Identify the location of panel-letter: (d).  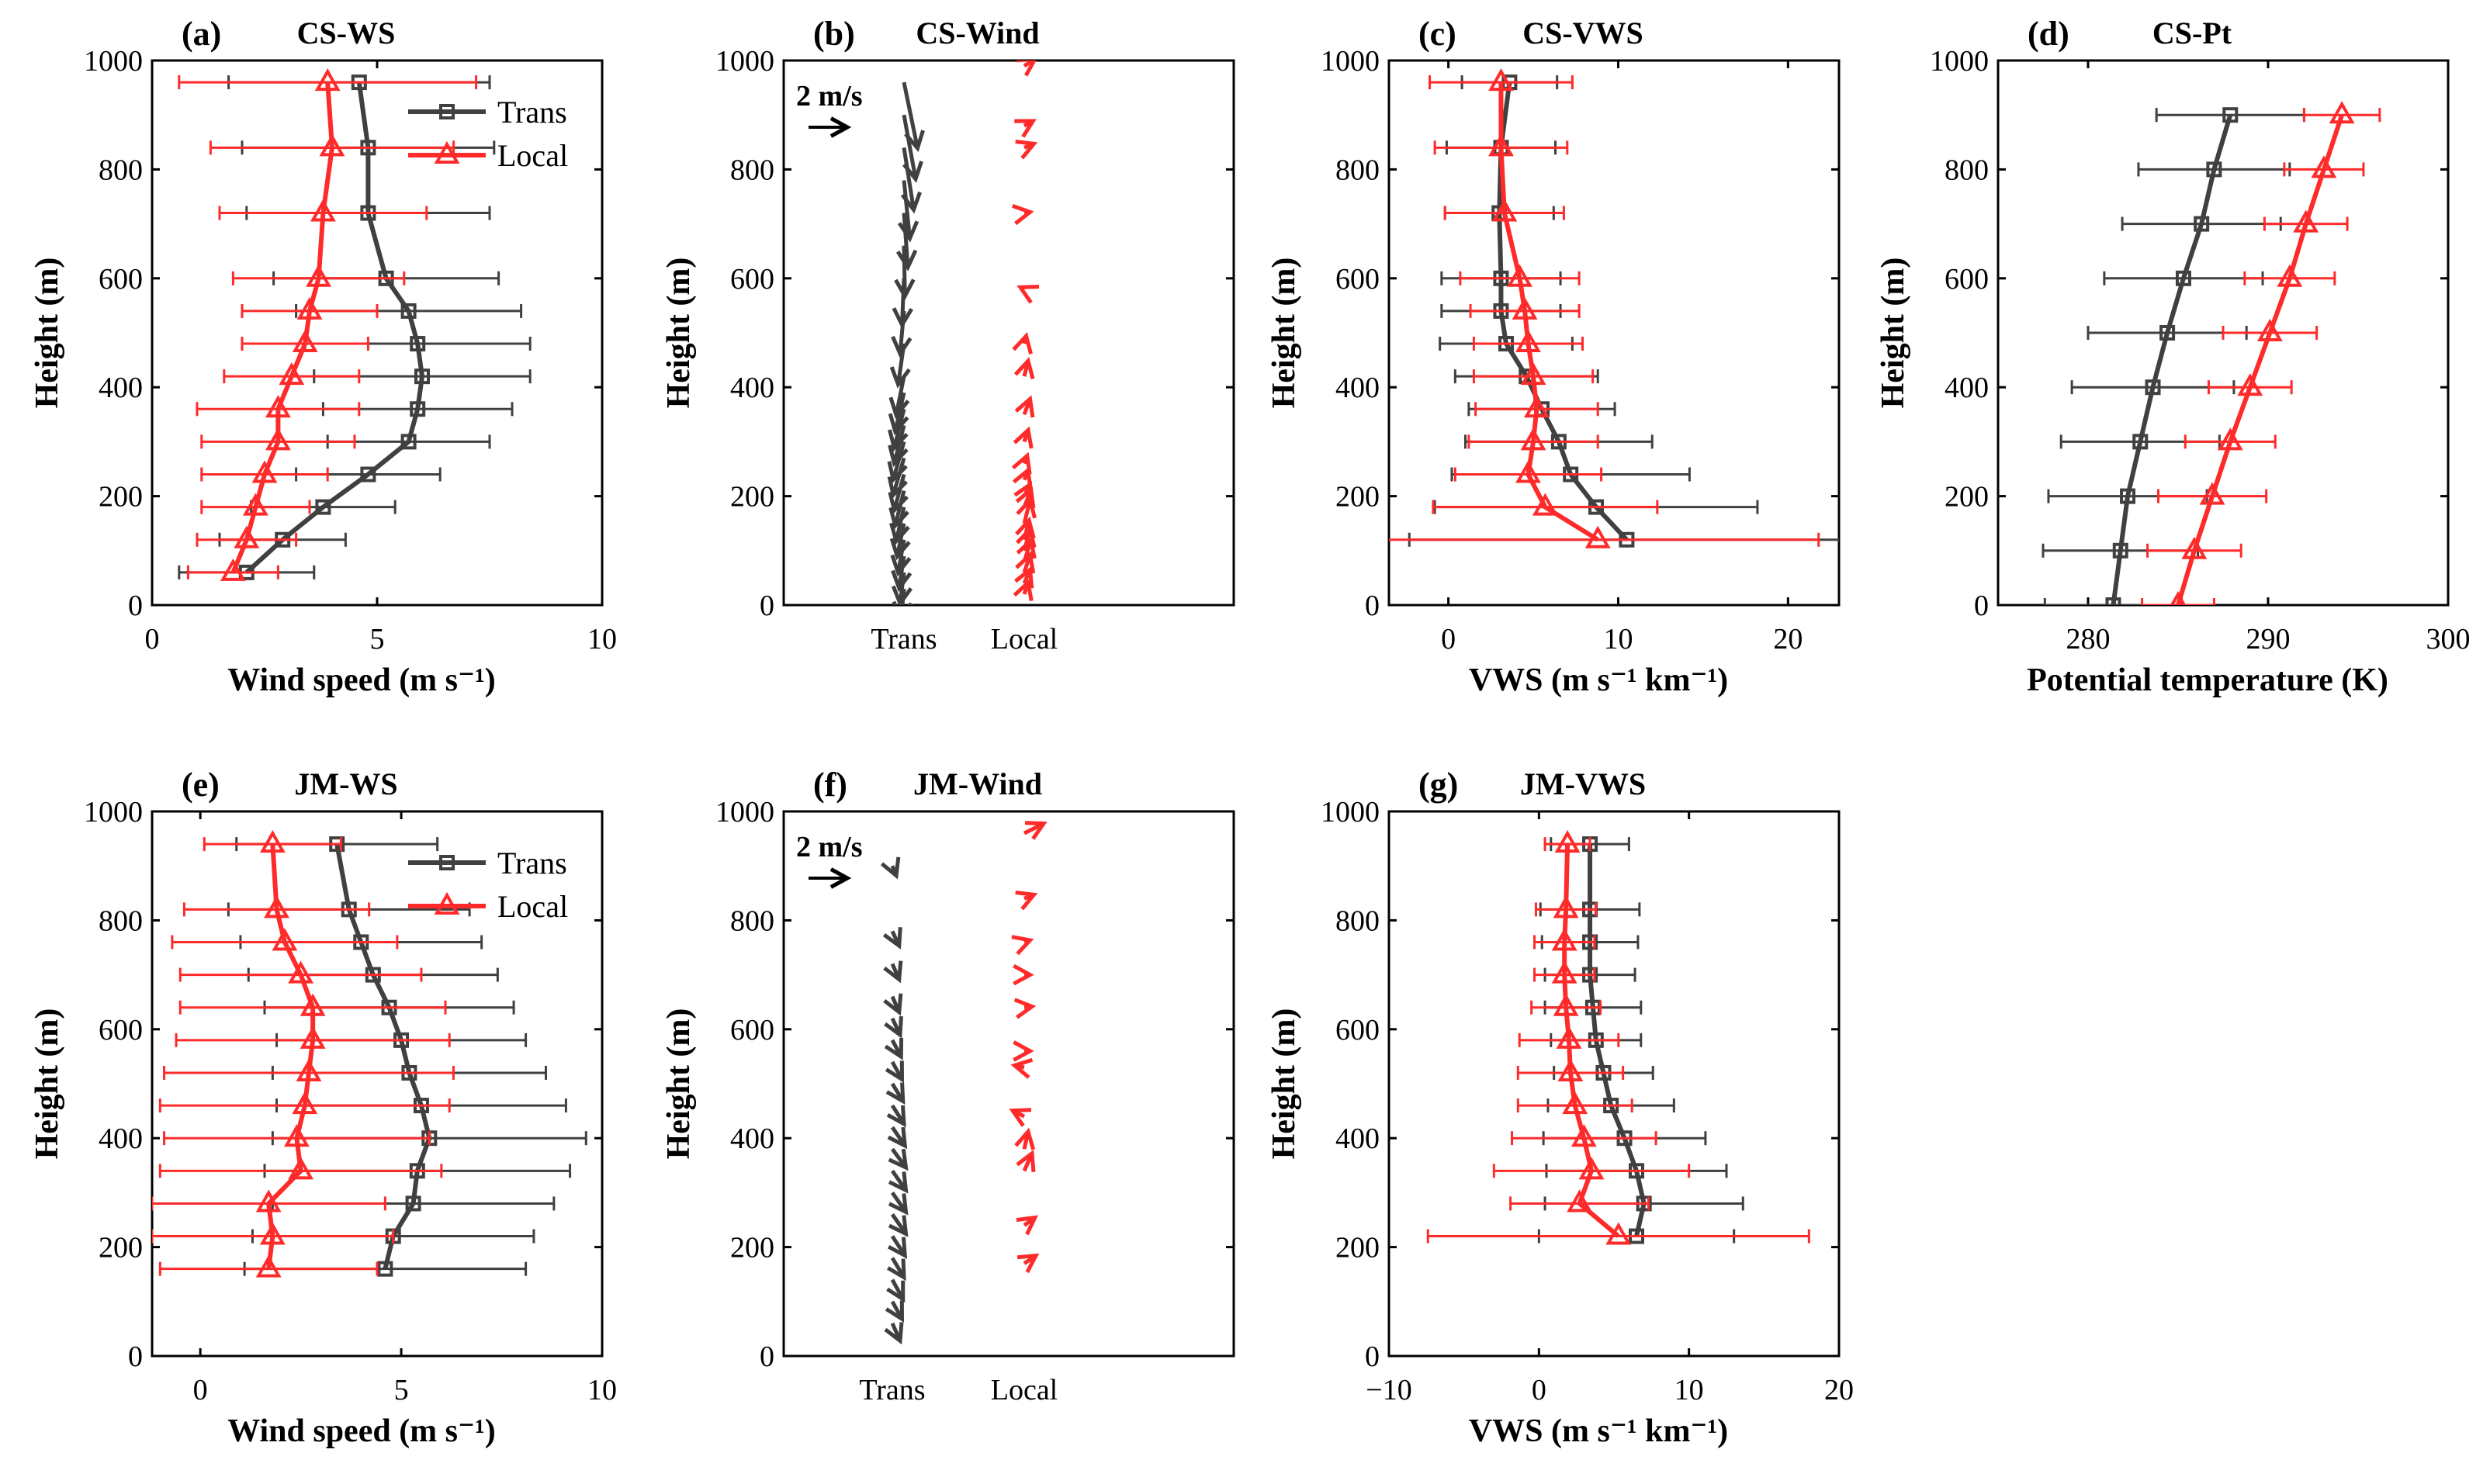
(2048, 34).